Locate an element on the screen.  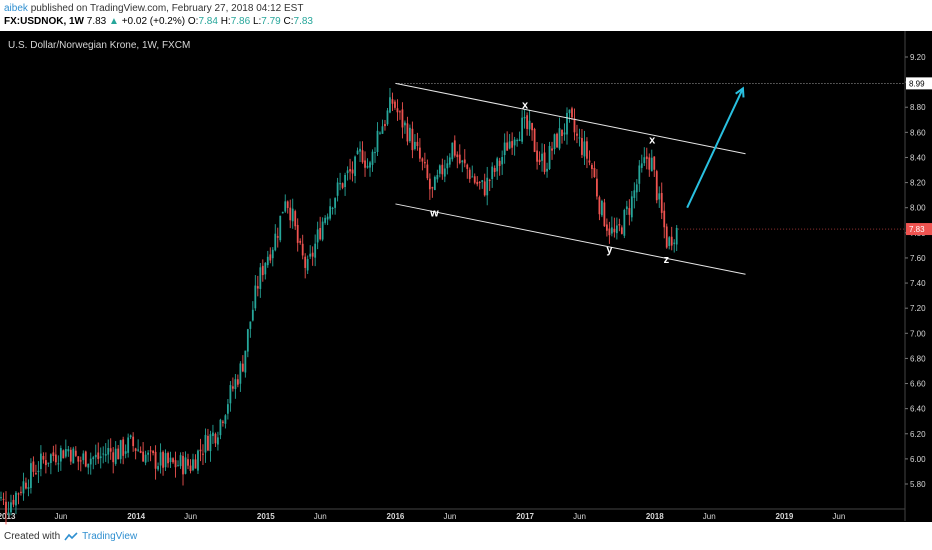
footer: Created with TradingView is located at coordinates (70, 536).